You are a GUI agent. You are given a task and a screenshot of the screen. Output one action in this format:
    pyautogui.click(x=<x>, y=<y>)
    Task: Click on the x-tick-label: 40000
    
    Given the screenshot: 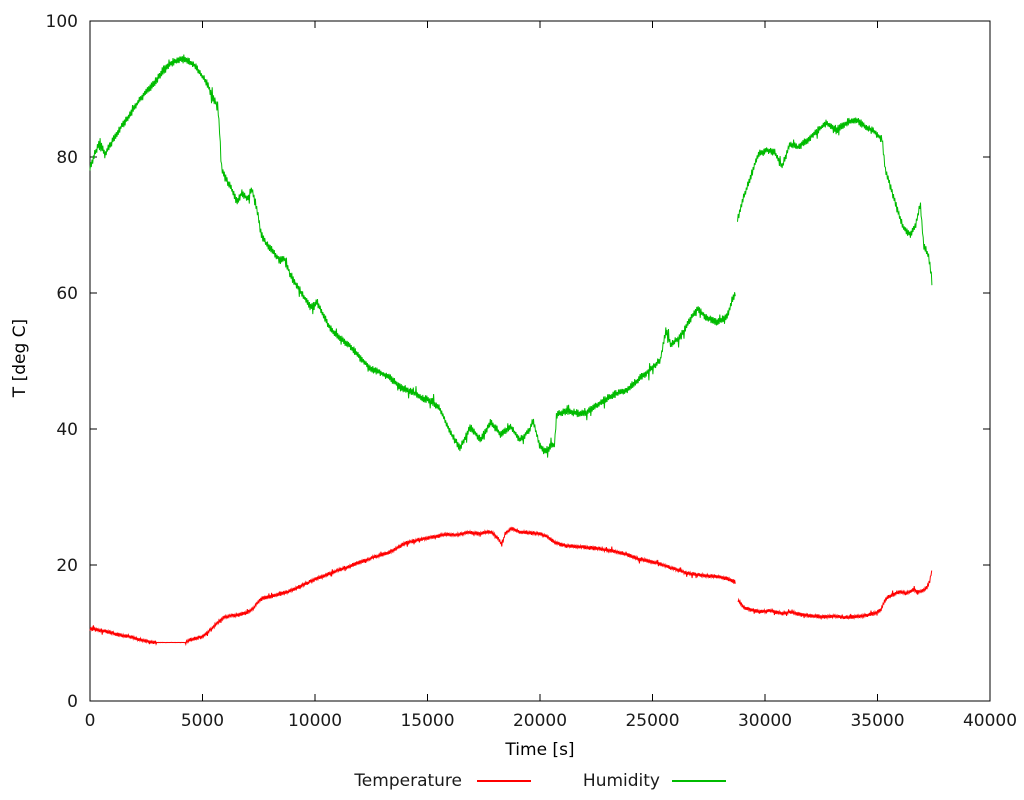 What is the action you would take?
    pyautogui.click(x=990, y=721)
    